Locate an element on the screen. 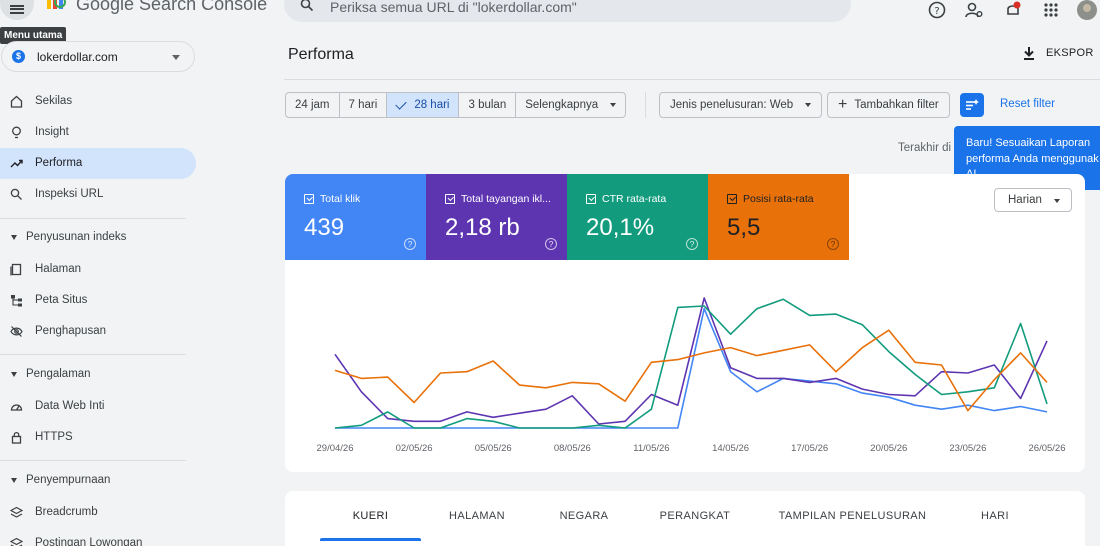  section-label: Penyempurnaan is located at coordinates (68, 480).